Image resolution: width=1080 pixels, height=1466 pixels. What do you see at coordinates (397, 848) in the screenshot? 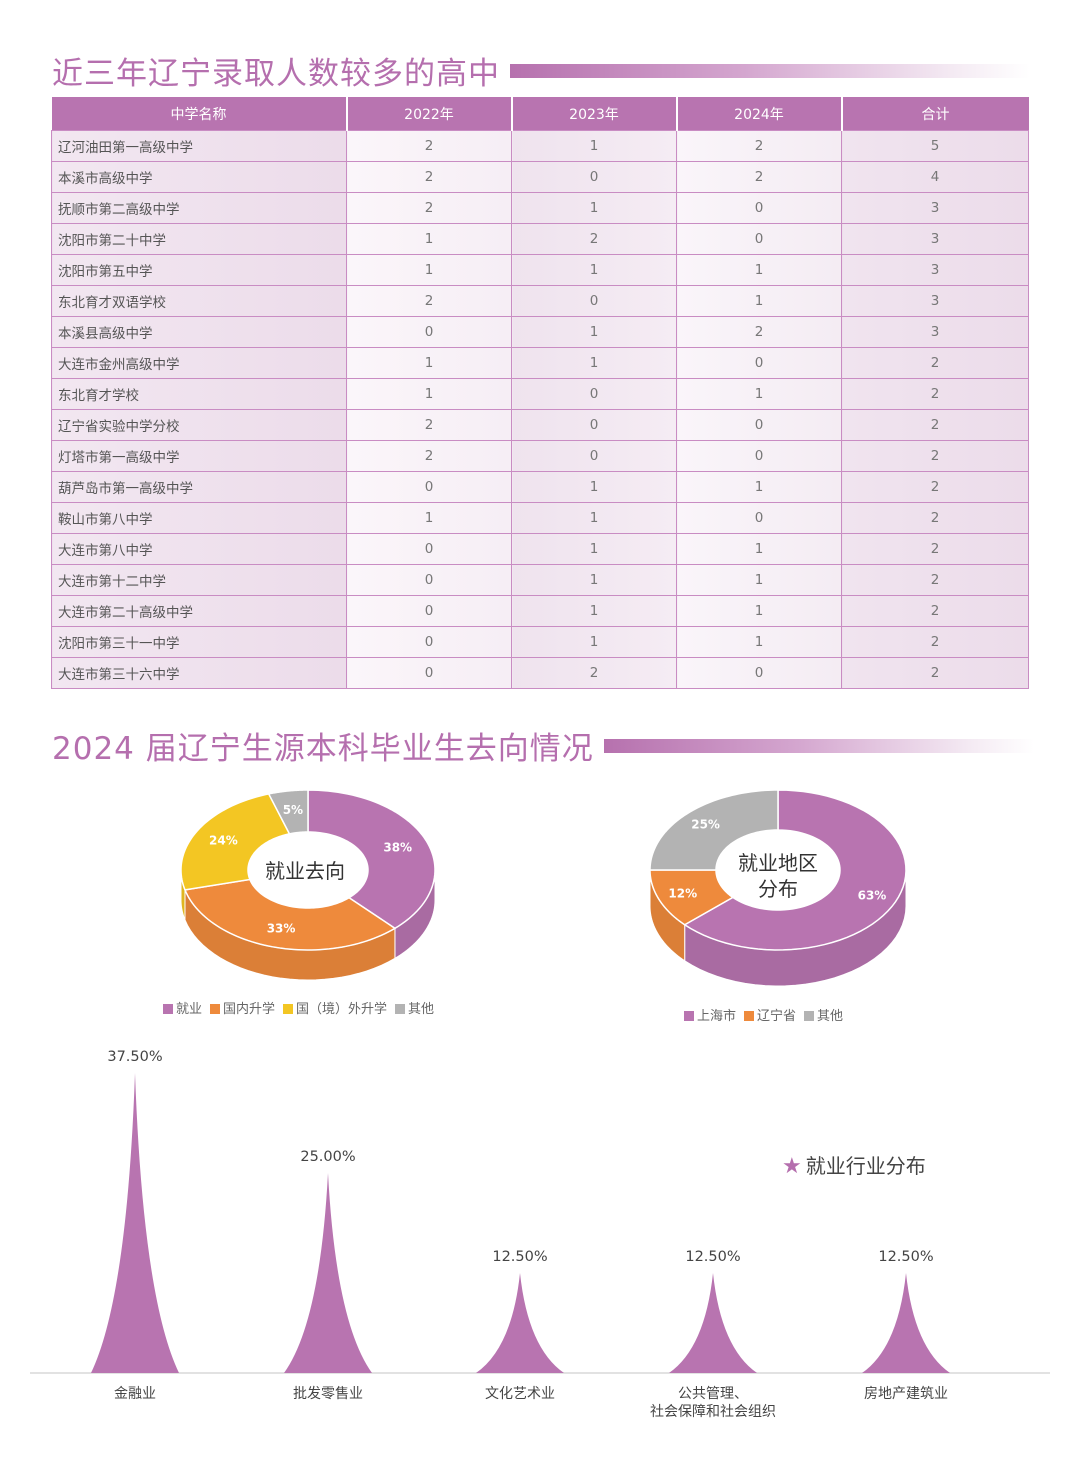
I see `slice-label: 38%` at bounding box center [397, 848].